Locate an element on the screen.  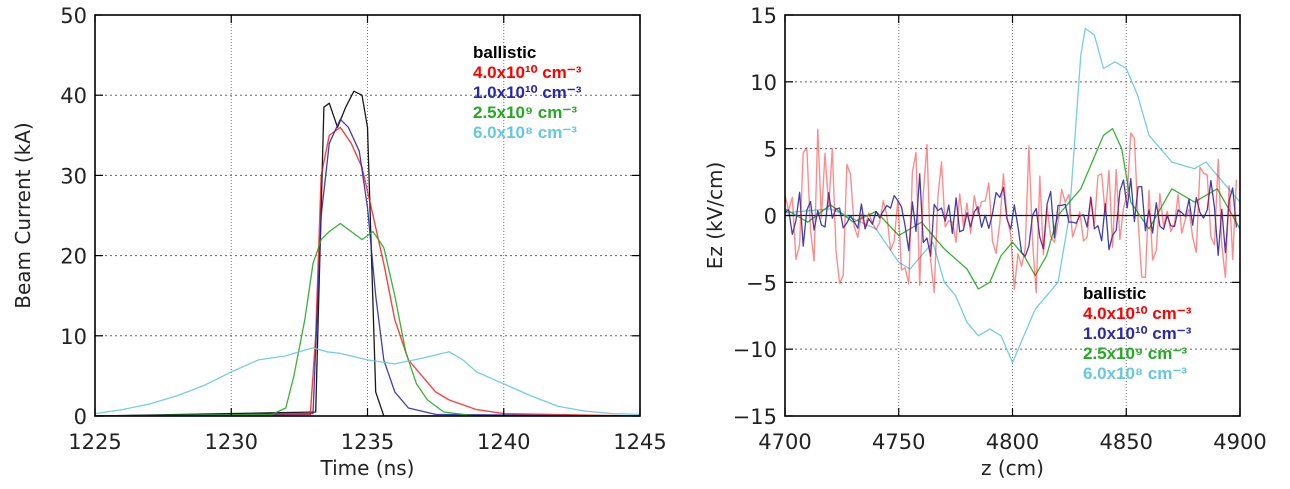
x-tick-label: 4850 is located at coordinates (1126, 442).